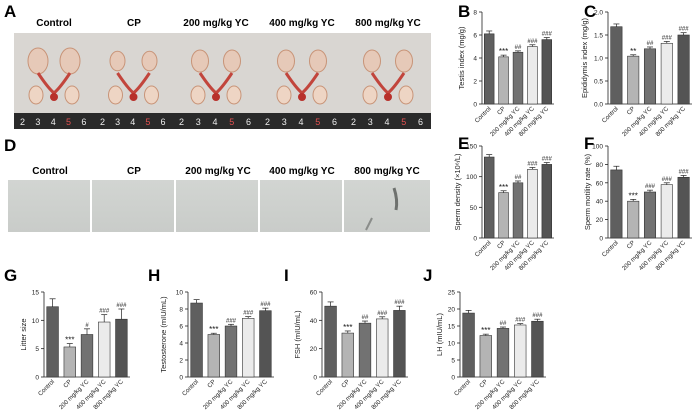 This screenshot has height=419, width=700. I want to click on ruler-digit: 5, so click(318, 122).